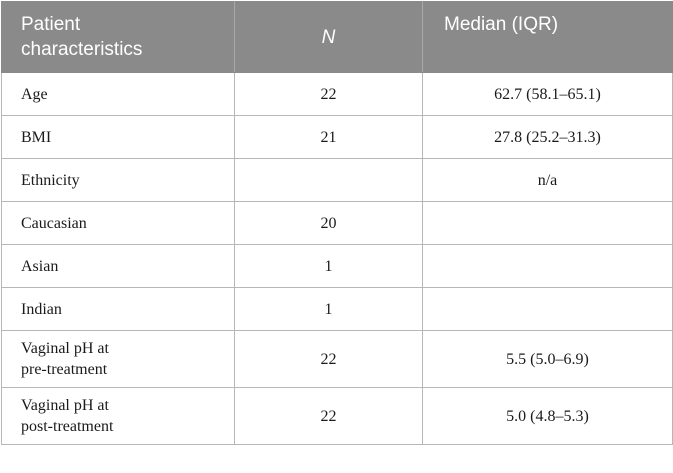 This screenshot has width=673, height=473. What do you see at coordinates (118, 416) in the screenshot?
I see `row-label: Vaginal pH at post-treatment` at bounding box center [118, 416].